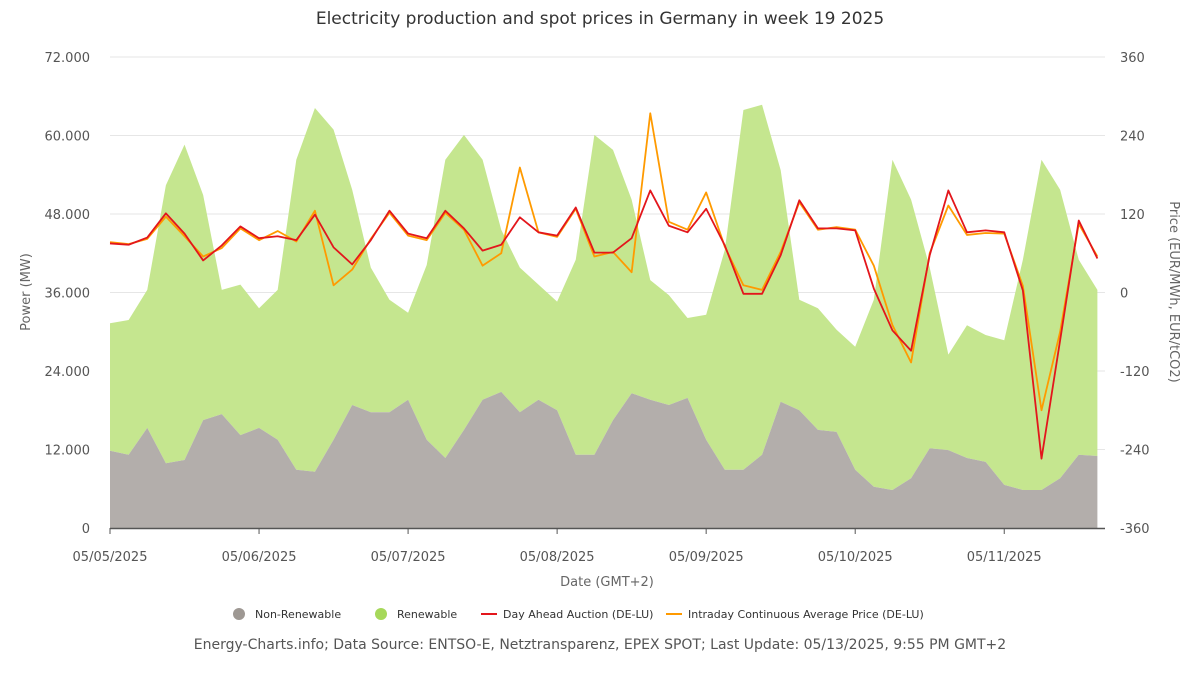  Describe the element at coordinates (408, 557) in the screenshot. I see `x-tick-label: 05/07/2025` at that location.